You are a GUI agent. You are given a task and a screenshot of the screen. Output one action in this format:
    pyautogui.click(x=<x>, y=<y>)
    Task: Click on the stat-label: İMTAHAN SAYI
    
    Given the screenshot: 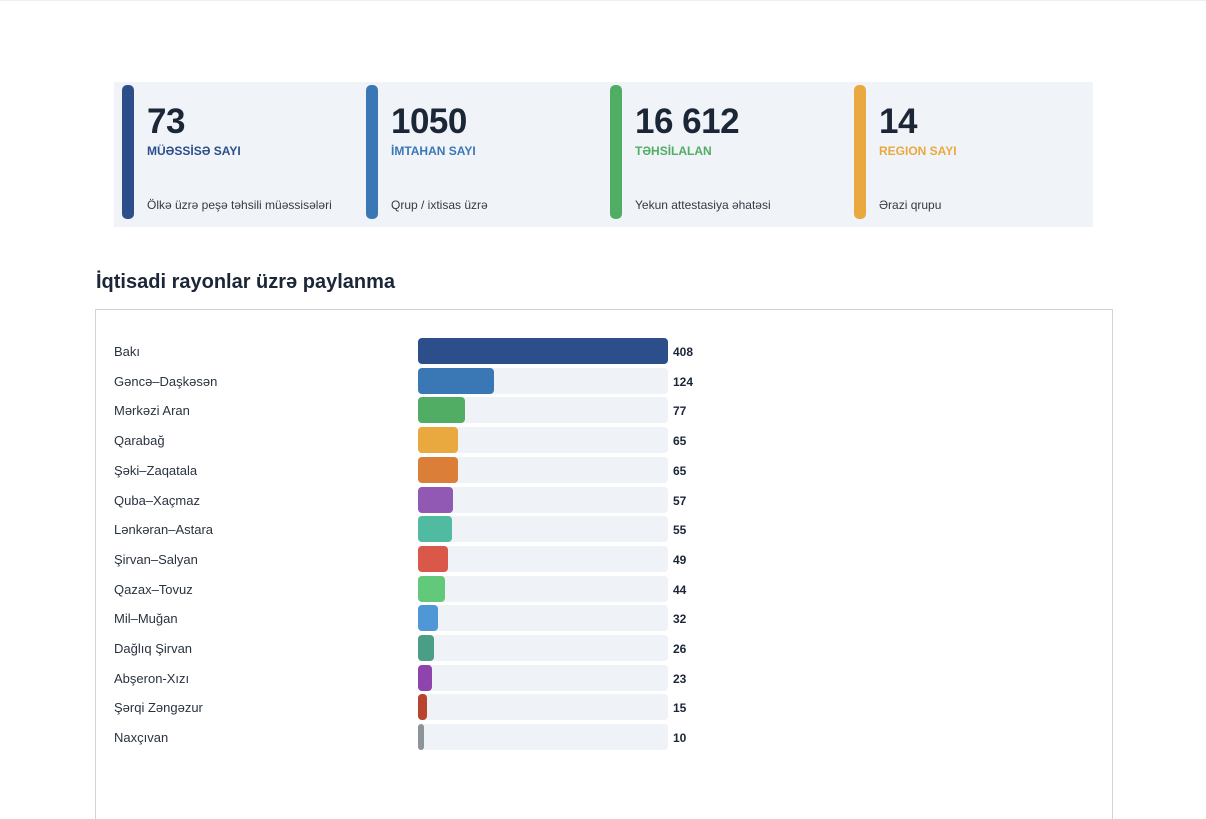 What is the action you would take?
    pyautogui.click(x=433, y=151)
    